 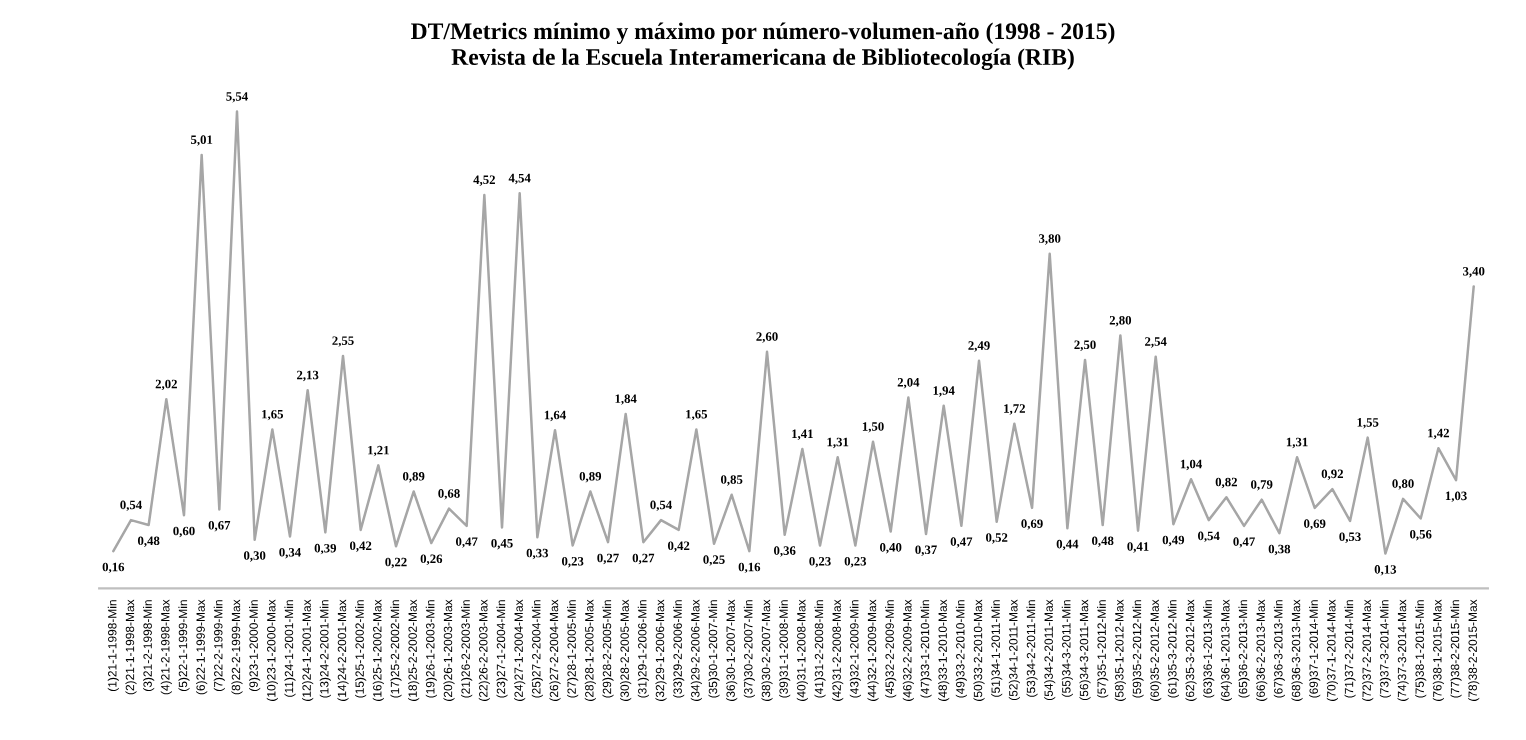 What do you see at coordinates (762, 59) in the screenshot?
I see `chart-subtitle: Revista de la Escuela Interamericana de Bibliotecología (RIB)` at bounding box center [762, 59].